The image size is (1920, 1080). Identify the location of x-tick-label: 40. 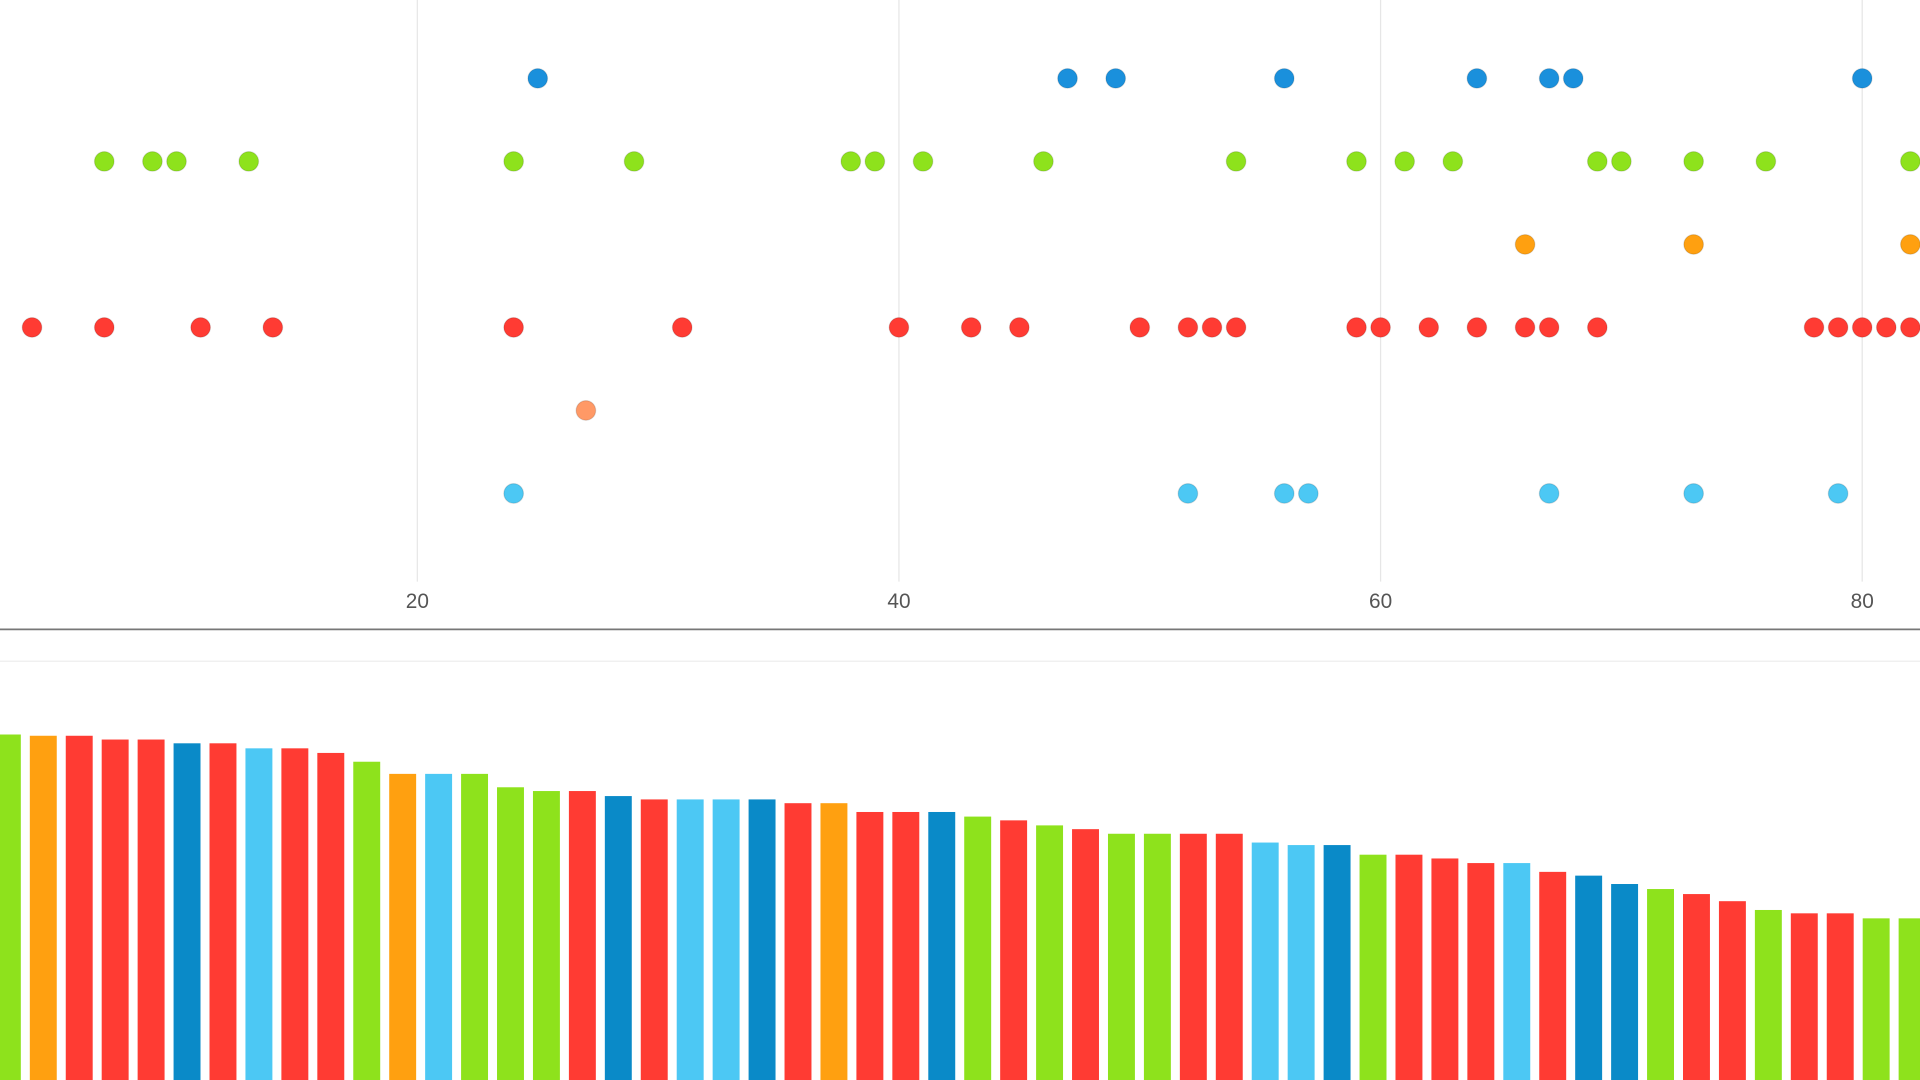
(898, 601).